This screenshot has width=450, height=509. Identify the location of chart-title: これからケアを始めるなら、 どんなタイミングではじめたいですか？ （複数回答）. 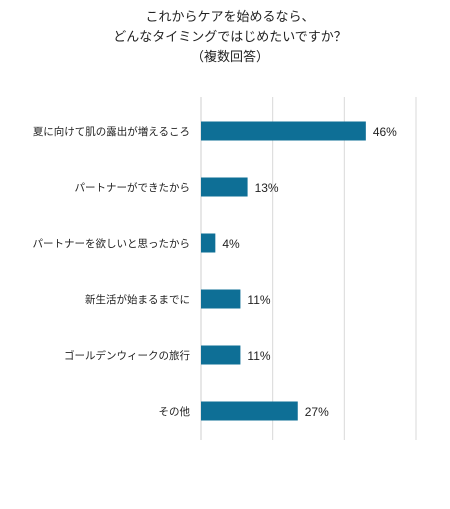
(230, 37).